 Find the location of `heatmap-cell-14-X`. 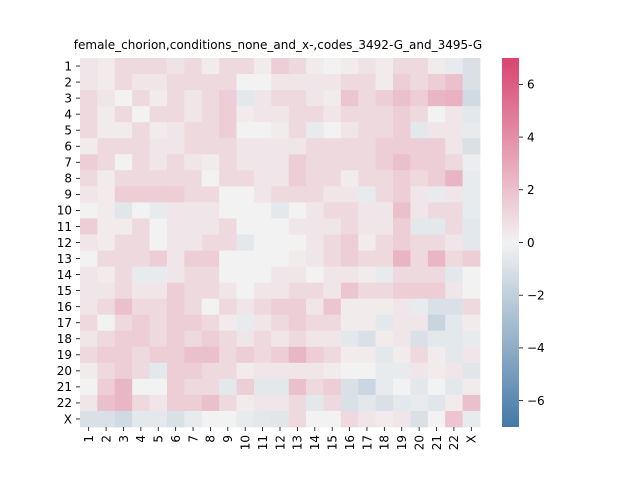

heatmap-cell-14-X is located at coordinates (471, 275).